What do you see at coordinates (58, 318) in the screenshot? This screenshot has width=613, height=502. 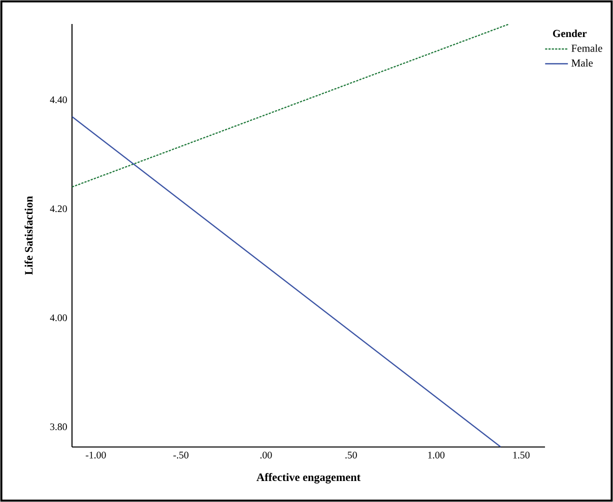 I see `y-tick-label: 4.00` at bounding box center [58, 318].